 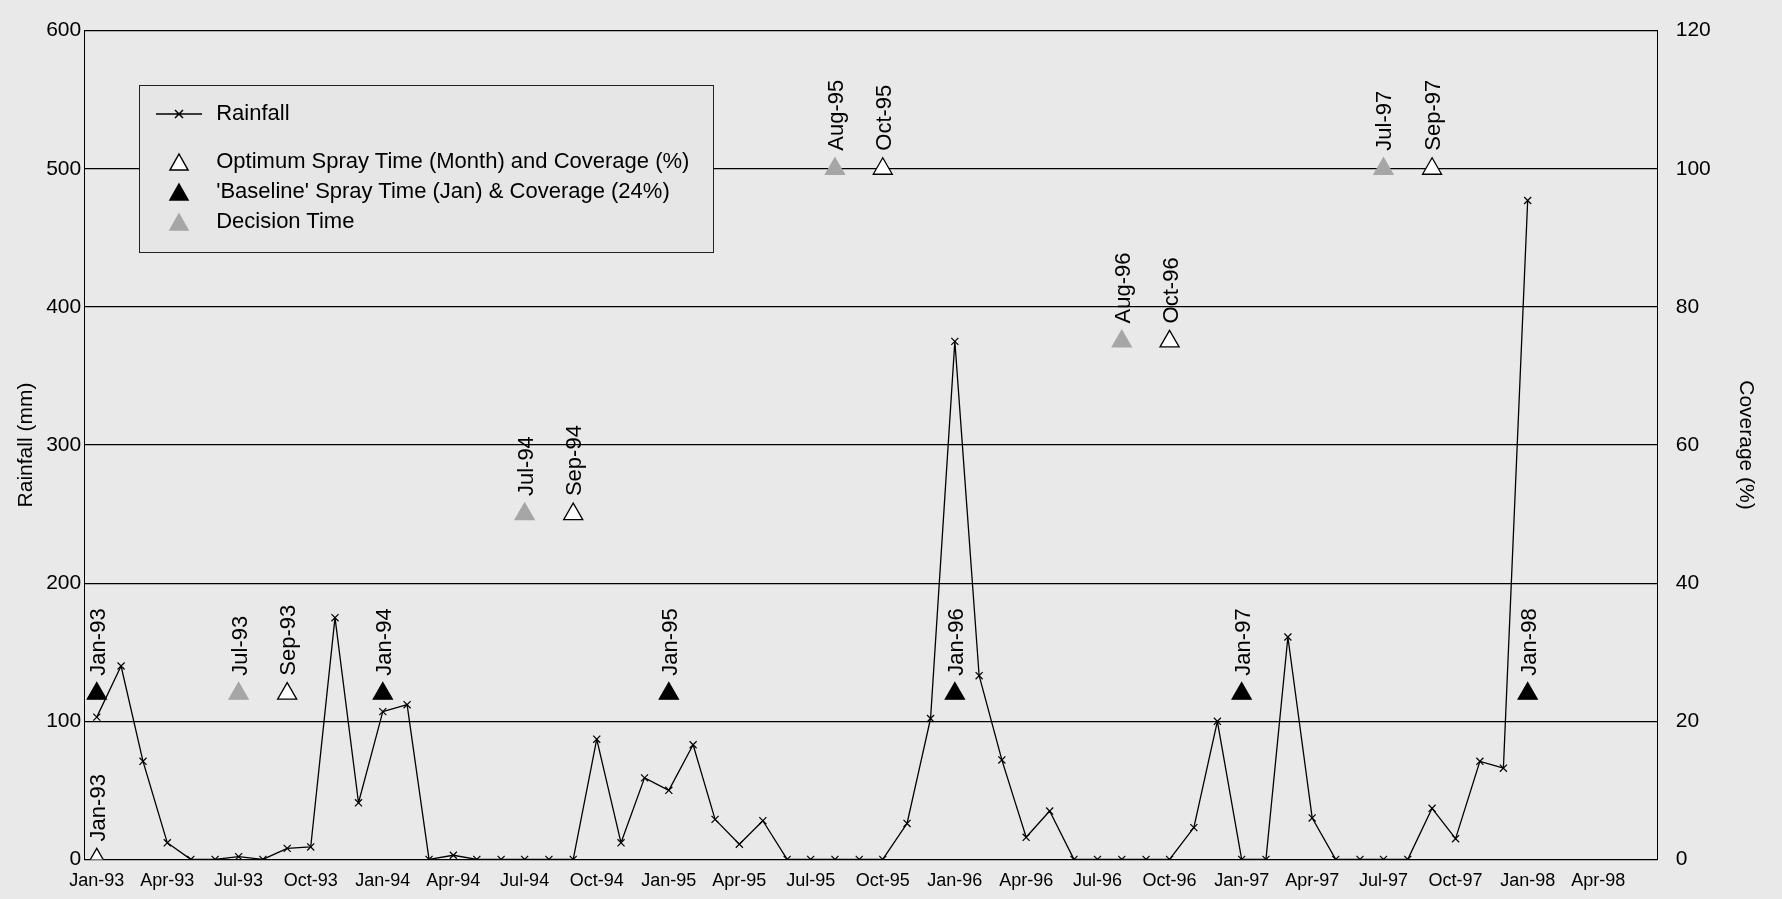 I want to click on x-tick-label: Jan-97, so click(x=1242, y=880).